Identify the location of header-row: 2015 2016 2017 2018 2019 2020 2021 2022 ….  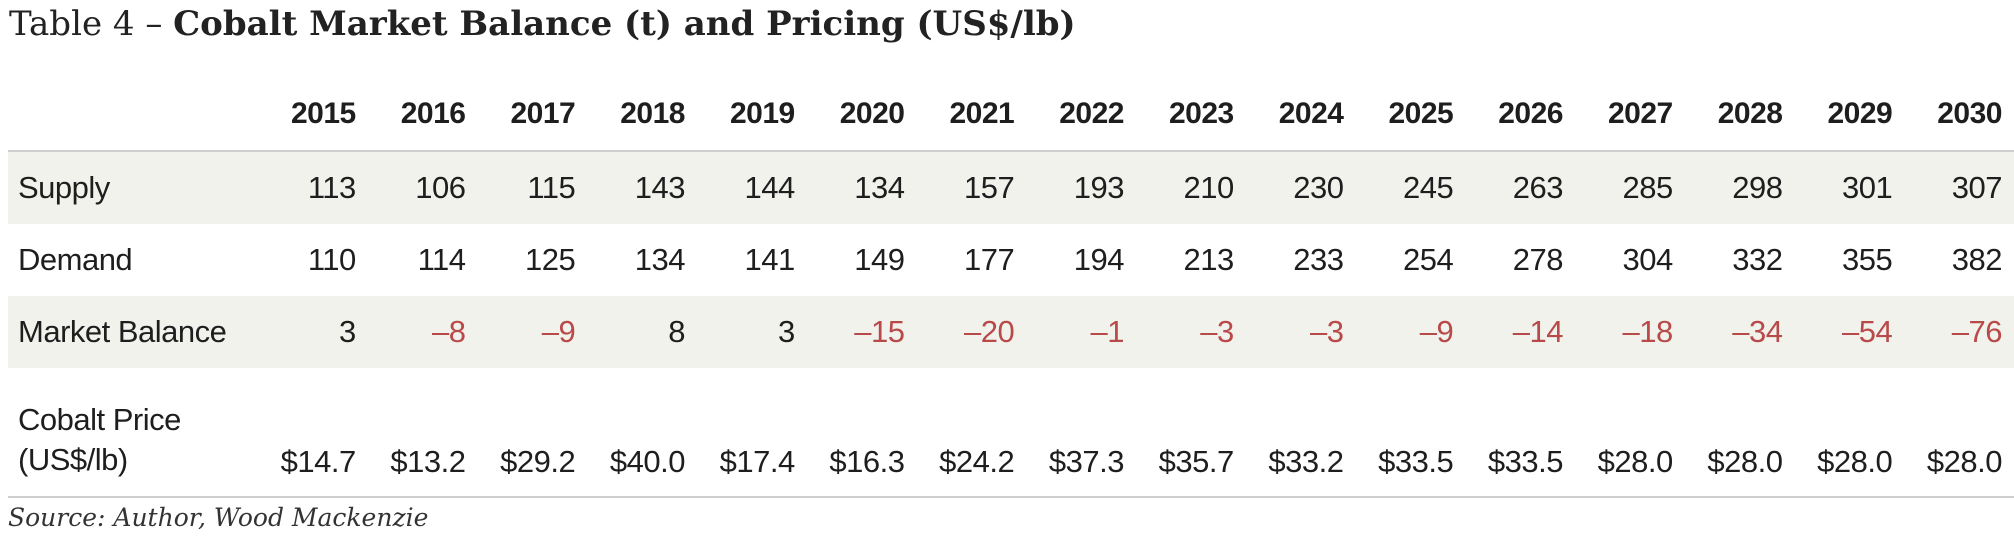
(1011, 115).